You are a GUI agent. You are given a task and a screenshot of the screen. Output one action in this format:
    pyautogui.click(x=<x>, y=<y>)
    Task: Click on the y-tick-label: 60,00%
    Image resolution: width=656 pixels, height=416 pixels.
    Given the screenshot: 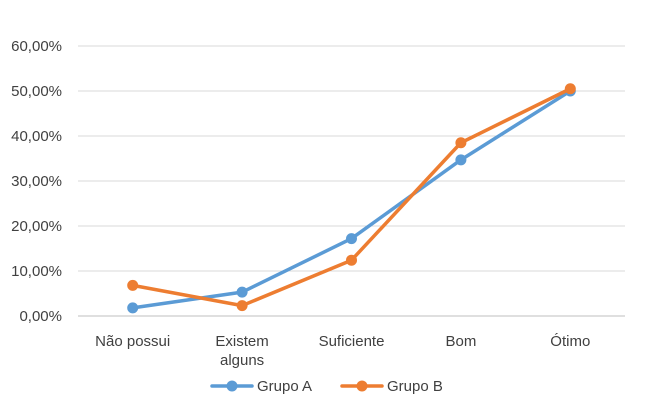 What is the action you would take?
    pyautogui.click(x=36, y=46)
    